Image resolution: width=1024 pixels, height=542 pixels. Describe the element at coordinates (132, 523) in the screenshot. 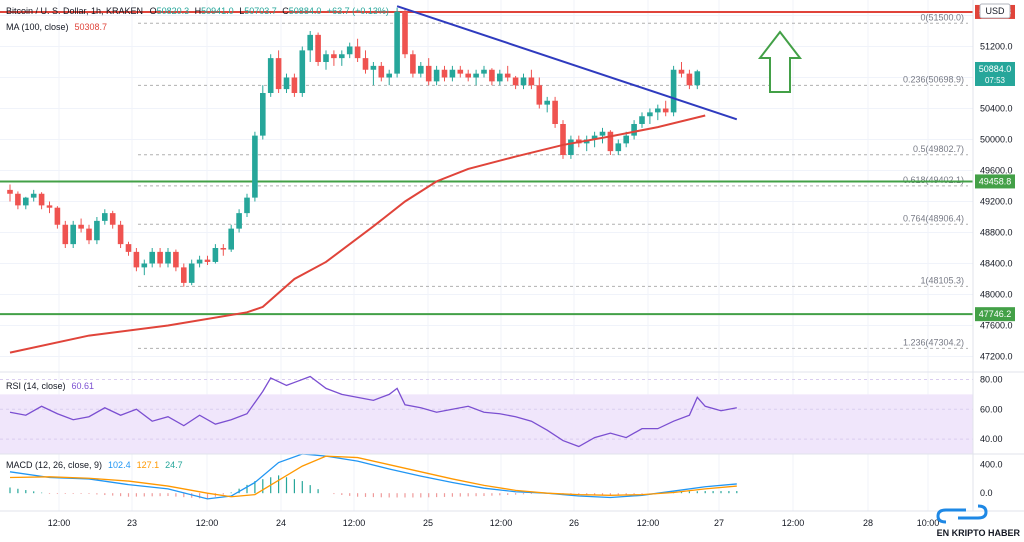

I see `time-tick-label: 23` at that location.